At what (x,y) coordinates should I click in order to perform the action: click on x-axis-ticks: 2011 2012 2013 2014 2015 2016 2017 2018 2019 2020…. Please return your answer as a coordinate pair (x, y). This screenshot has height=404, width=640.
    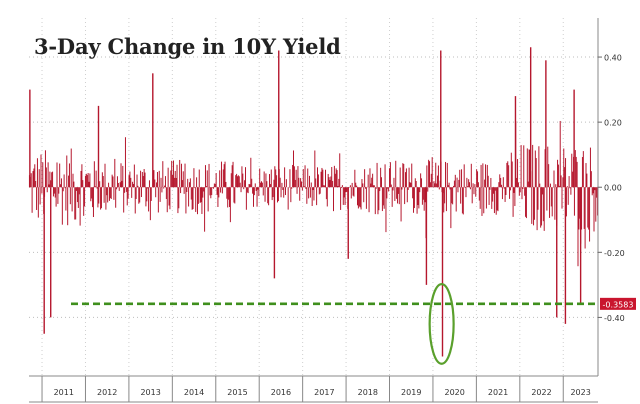
    Looking at the image, I should click on (316, 389).